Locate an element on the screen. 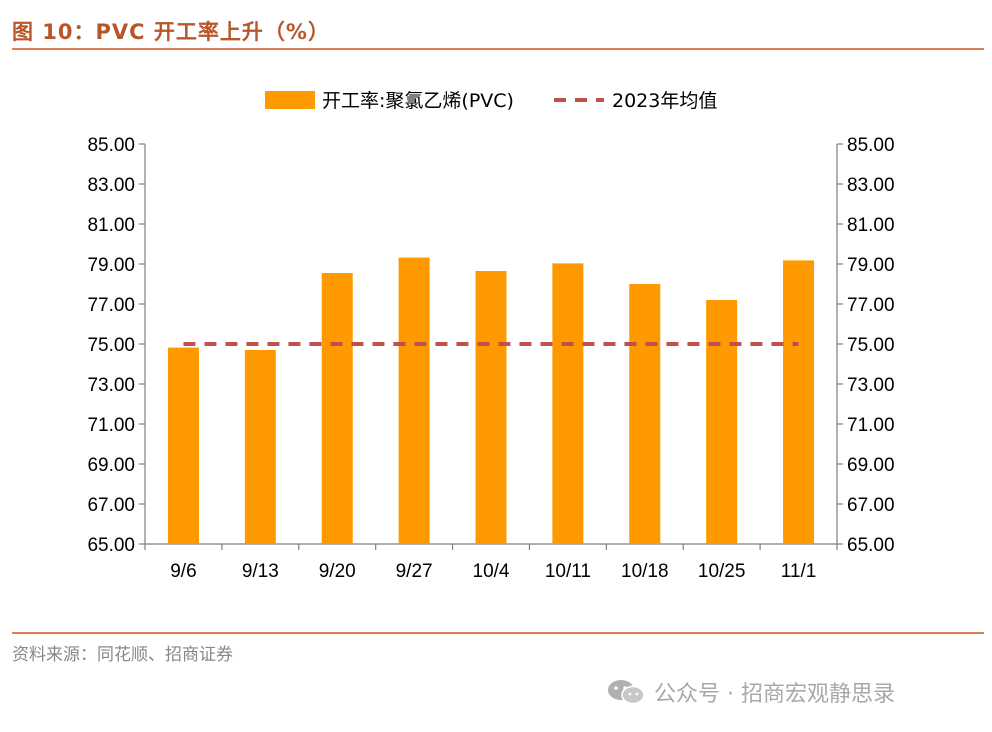 This screenshot has height=732, width=992. x-tick-label: 9/13 is located at coordinates (260, 571).